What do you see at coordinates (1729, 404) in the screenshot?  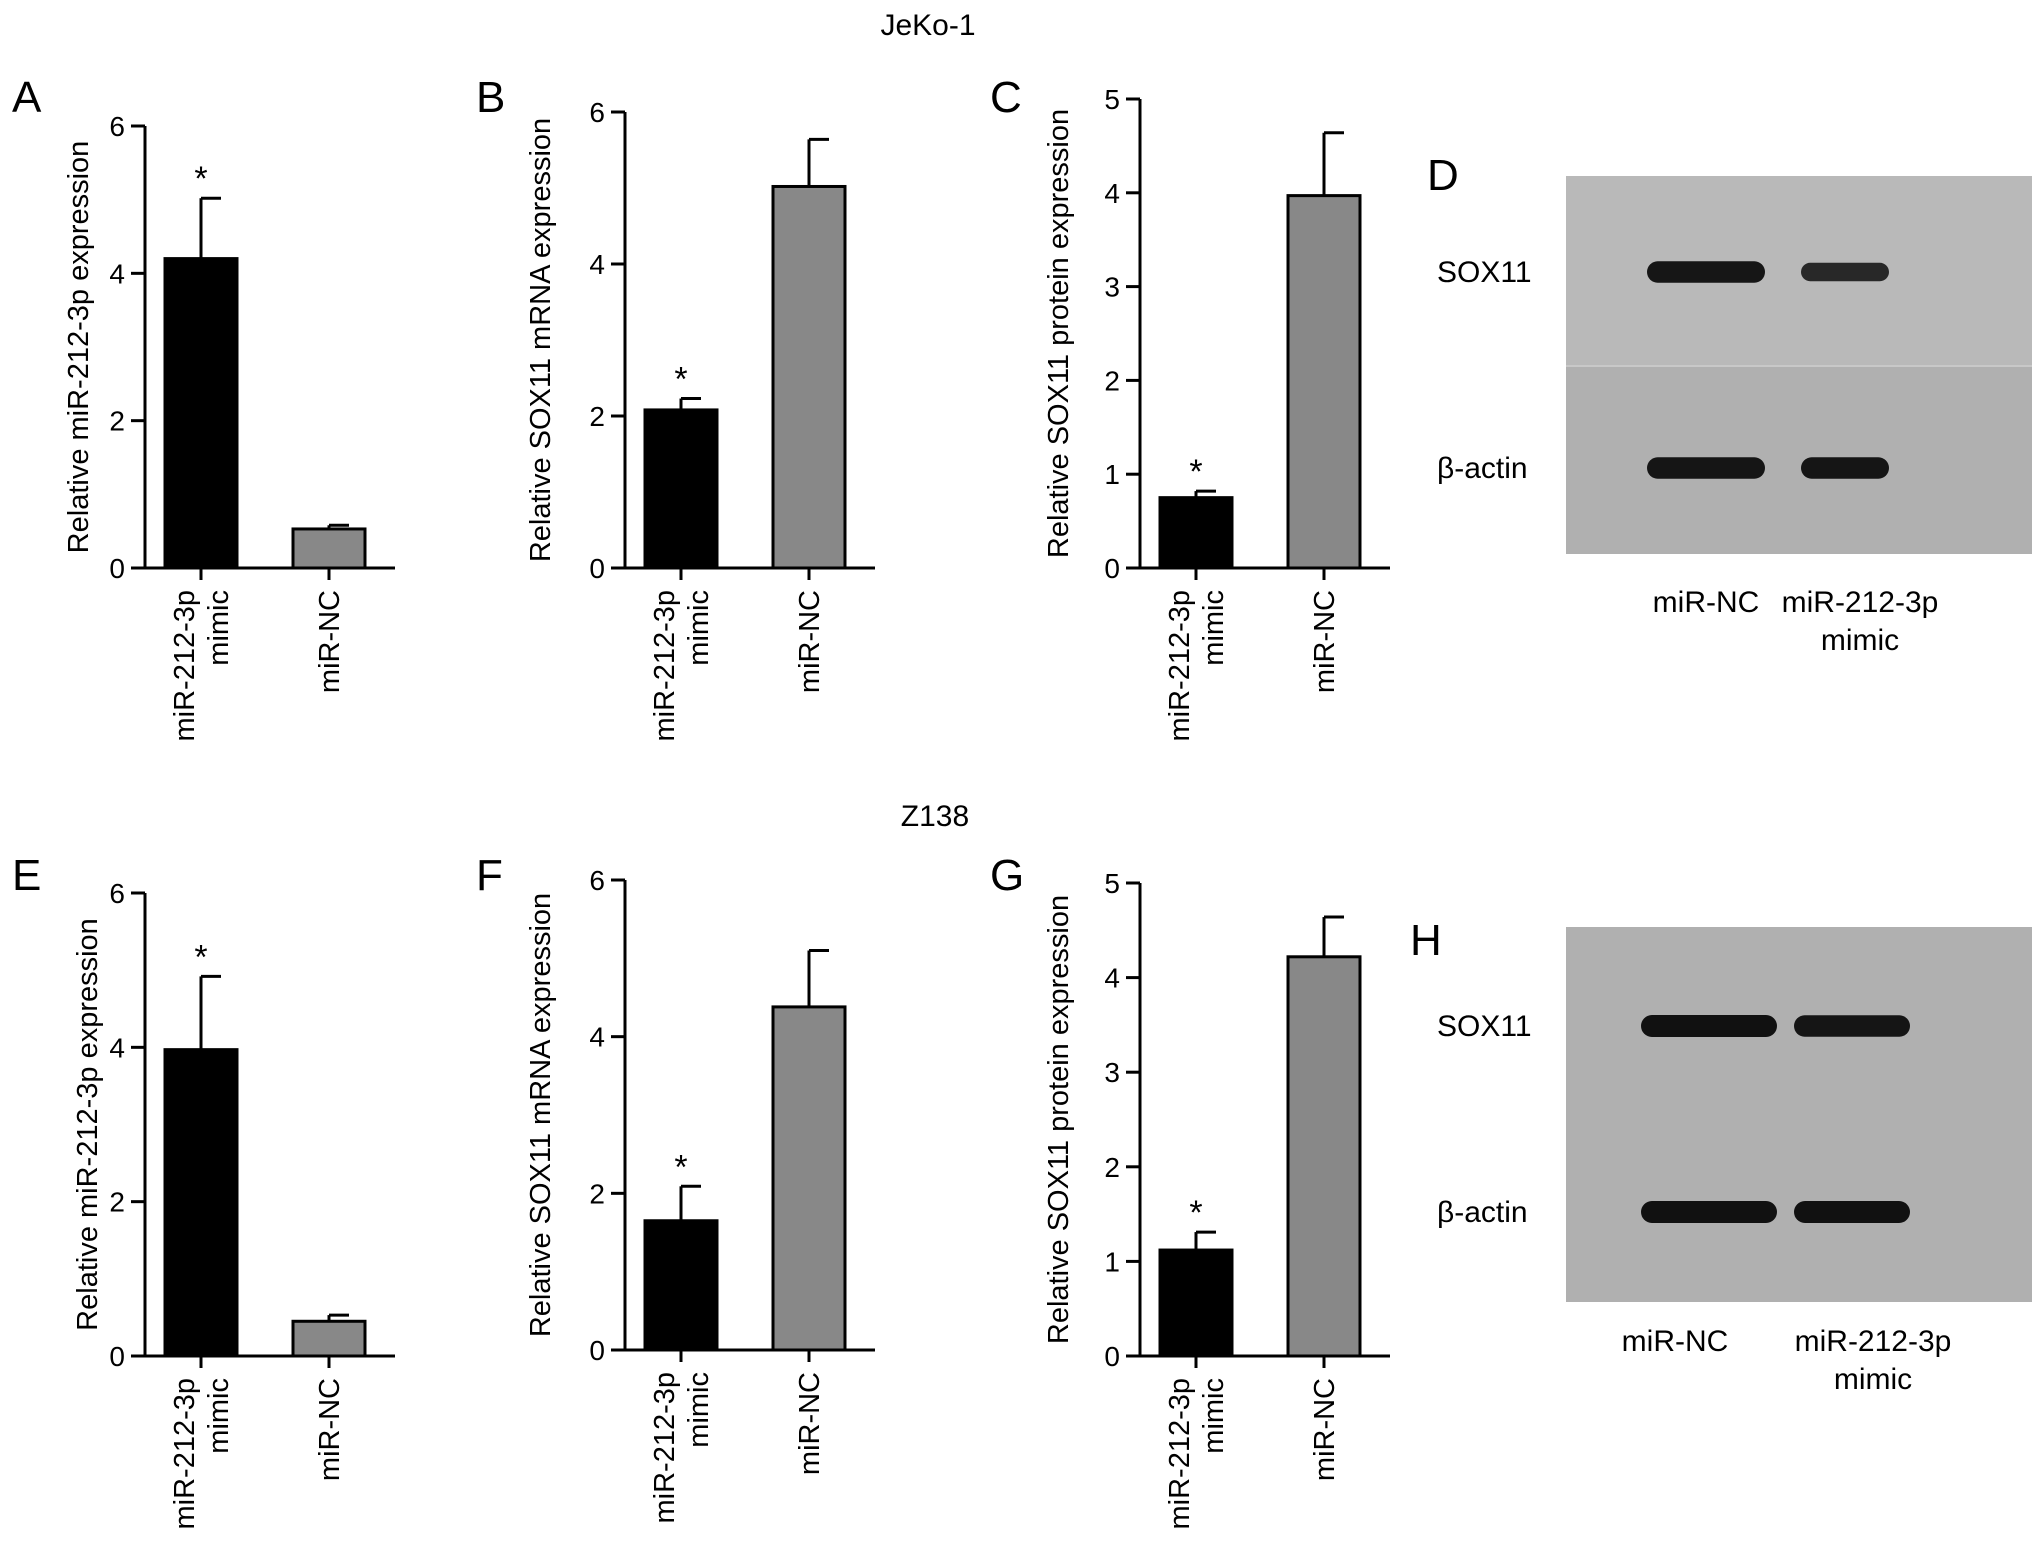 I see `blot-panel-d: D SOX11 β-actin miR-NC miR-212-3p mimic` at bounding box center [1729, 404].